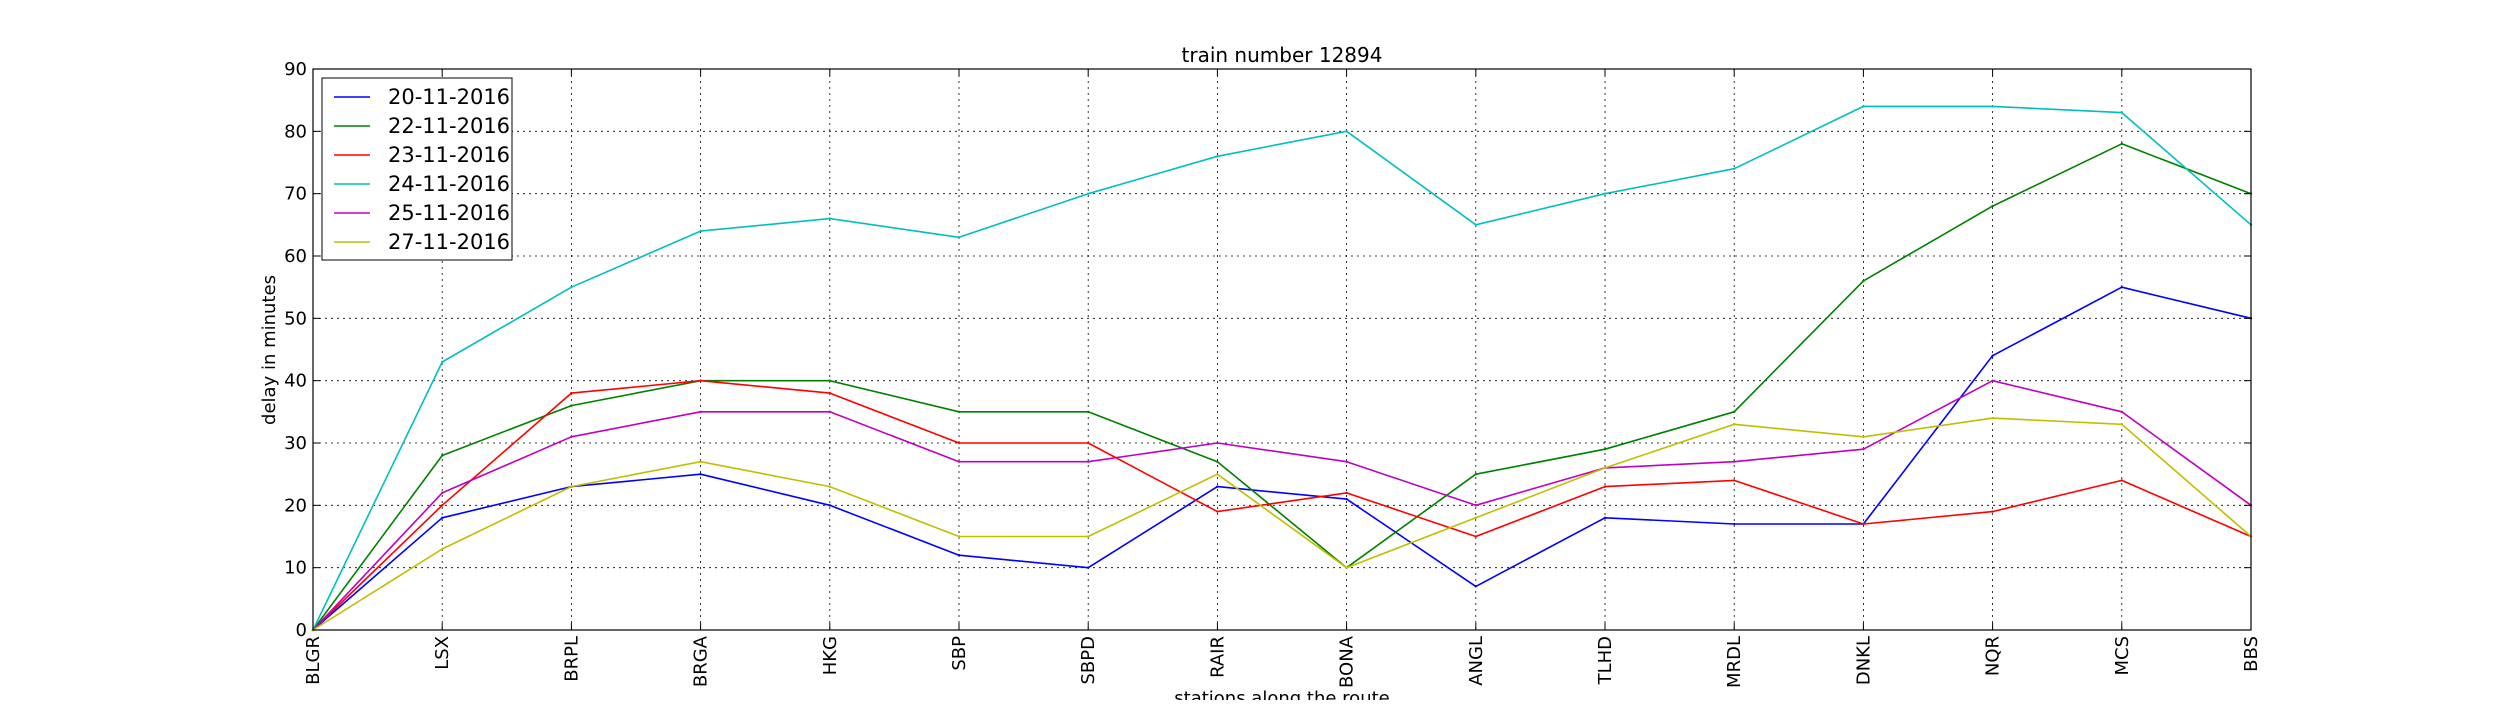 This screenshot has height=704, width=2500. I want to click on legend-label: 23-11-2016, so click(449, 155).